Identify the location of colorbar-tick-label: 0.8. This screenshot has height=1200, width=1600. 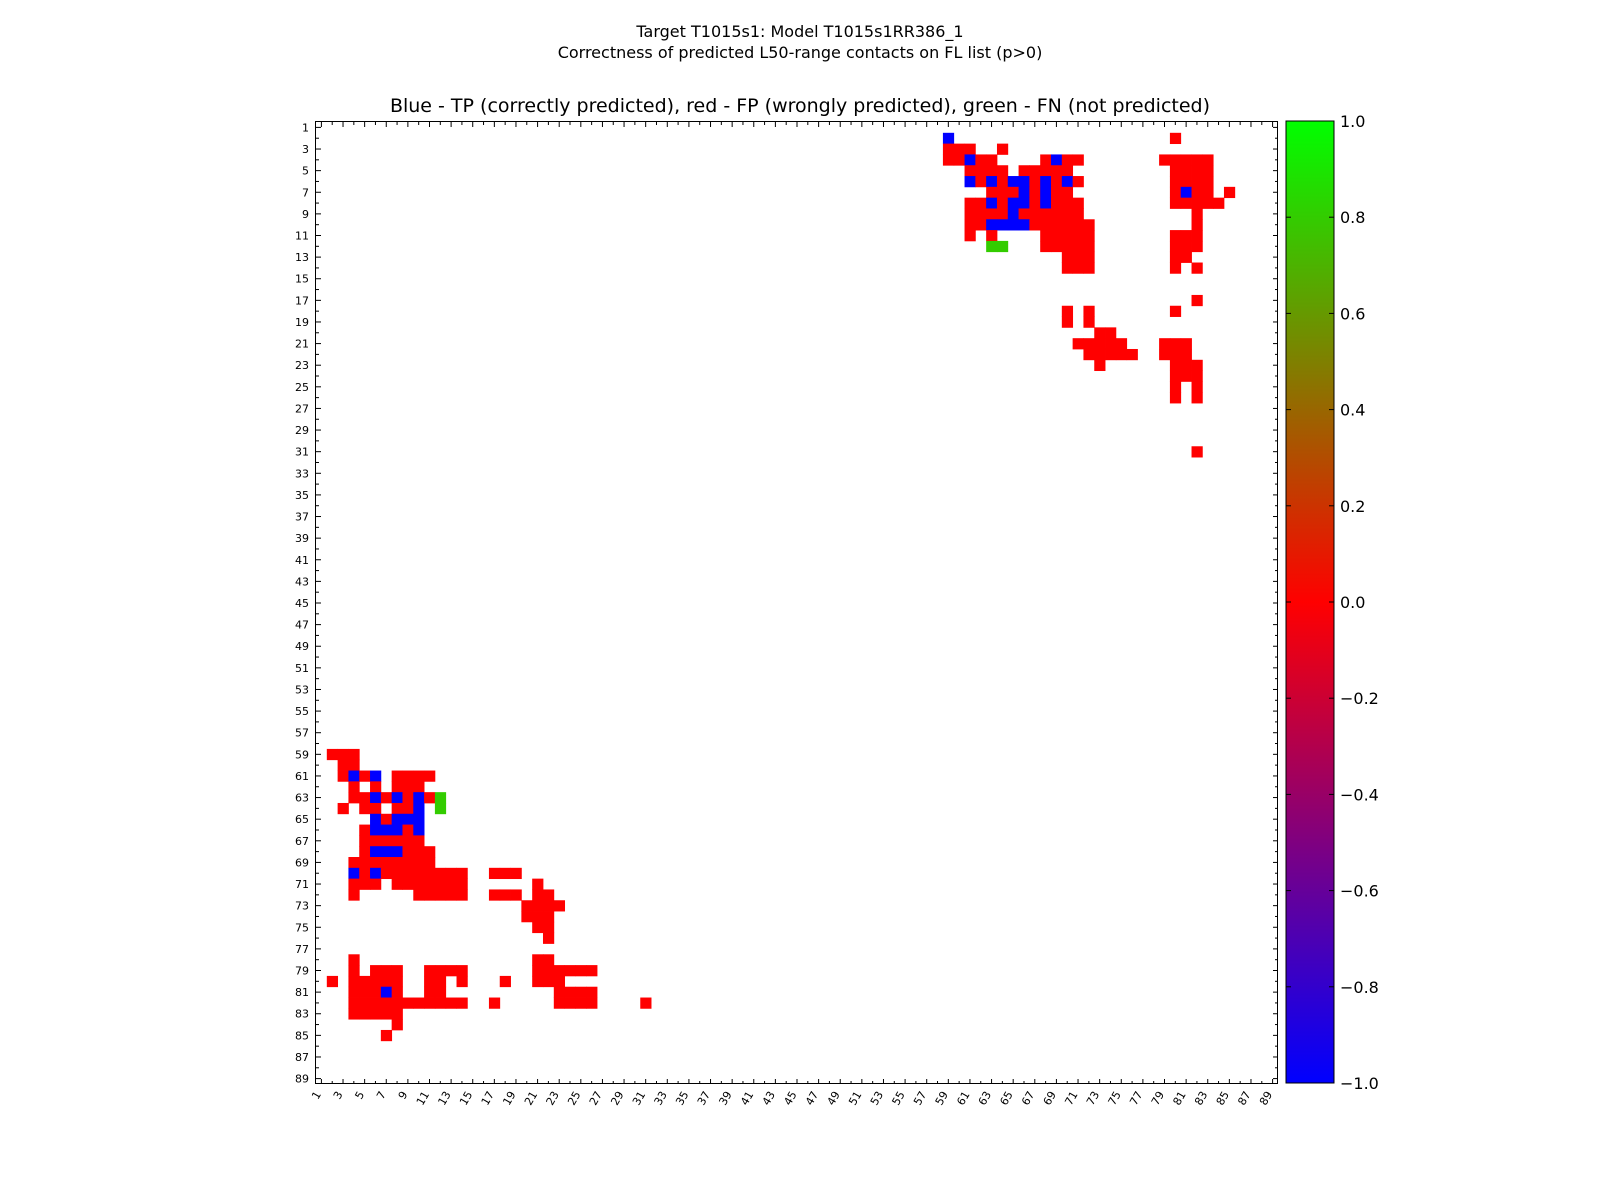
(1352, 217).